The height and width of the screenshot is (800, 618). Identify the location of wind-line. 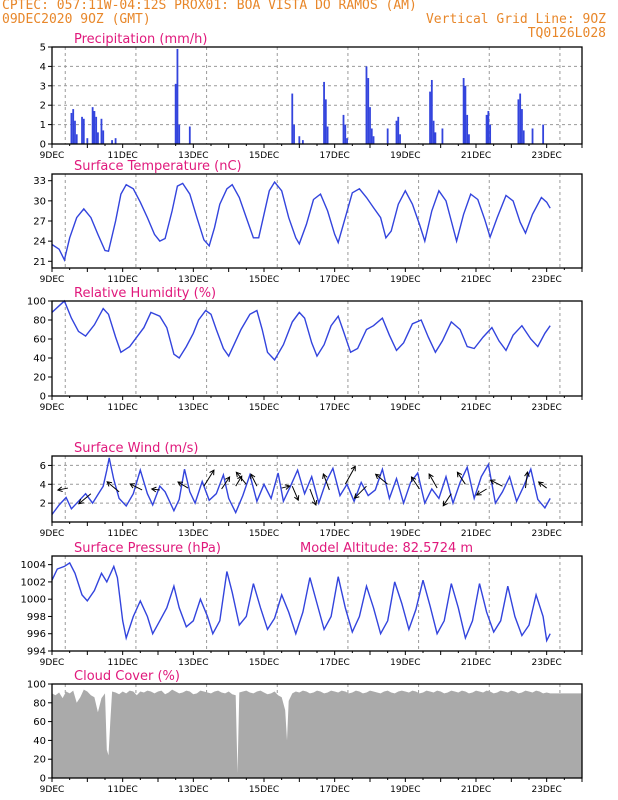
(301, 486).